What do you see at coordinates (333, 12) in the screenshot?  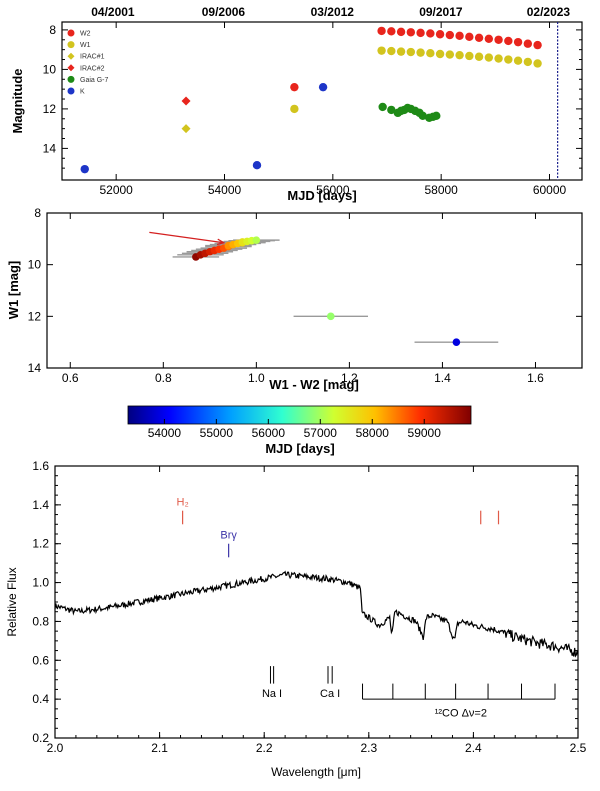 I see `top-date-label: 03/2012` at bounding box center [333, 12].